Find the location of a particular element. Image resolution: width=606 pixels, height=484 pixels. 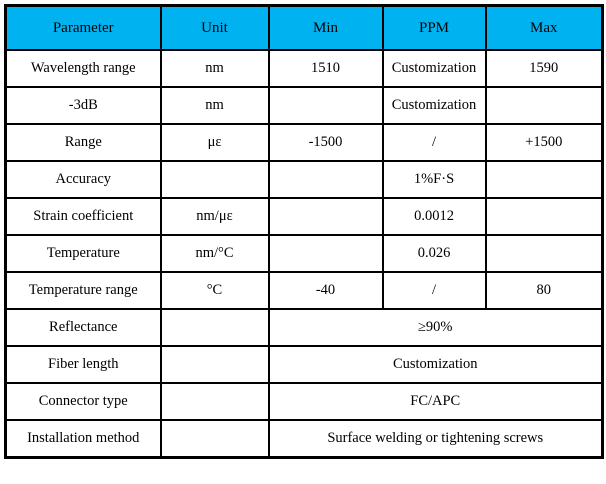

table-row: Accuracy 1%F·S is located at coordinates (304, 179).